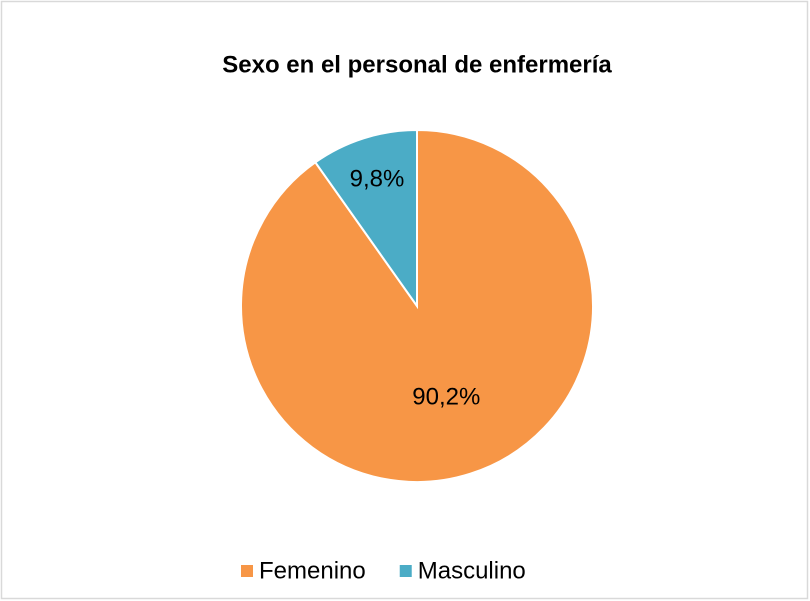 This screenshot has height=601, width=810. Describe the element at coordinates (472, 570) in the screenshot. I see `legend-label: Masculino` at that location.